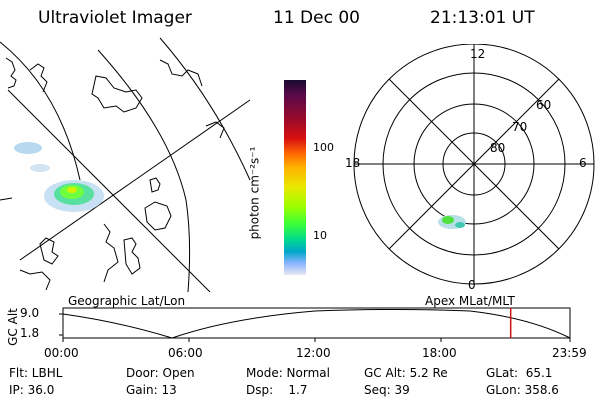 The width and height of the screenshot is (600, 400). What do you see at coordinates (61, 353) in the screenshot?
I see `x-tick-0000: 00:00` at bounding box center [61, 353].